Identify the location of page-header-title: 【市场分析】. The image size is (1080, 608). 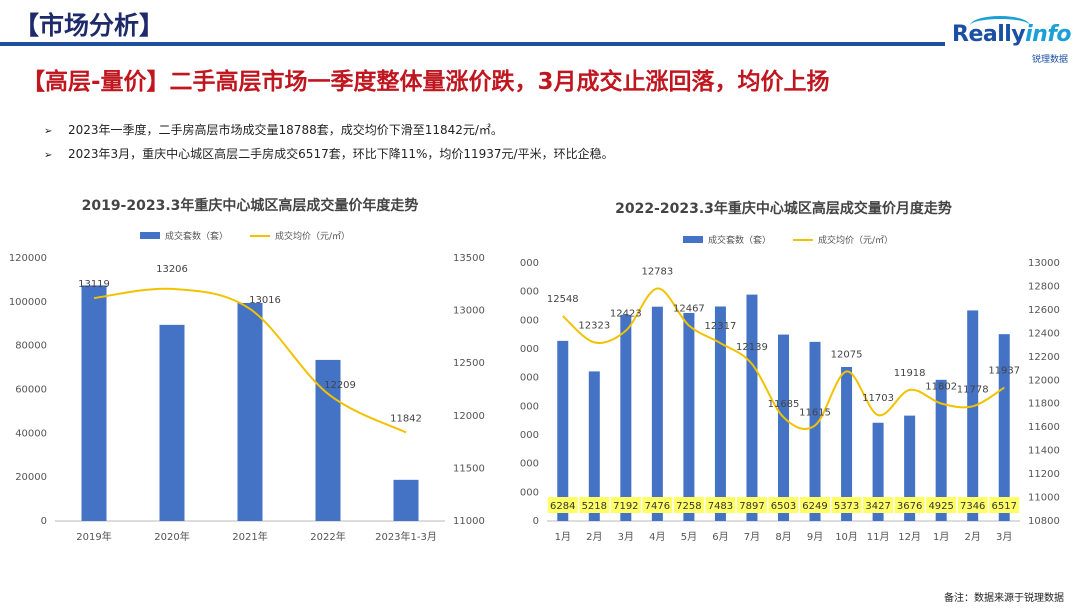
(89, 25).